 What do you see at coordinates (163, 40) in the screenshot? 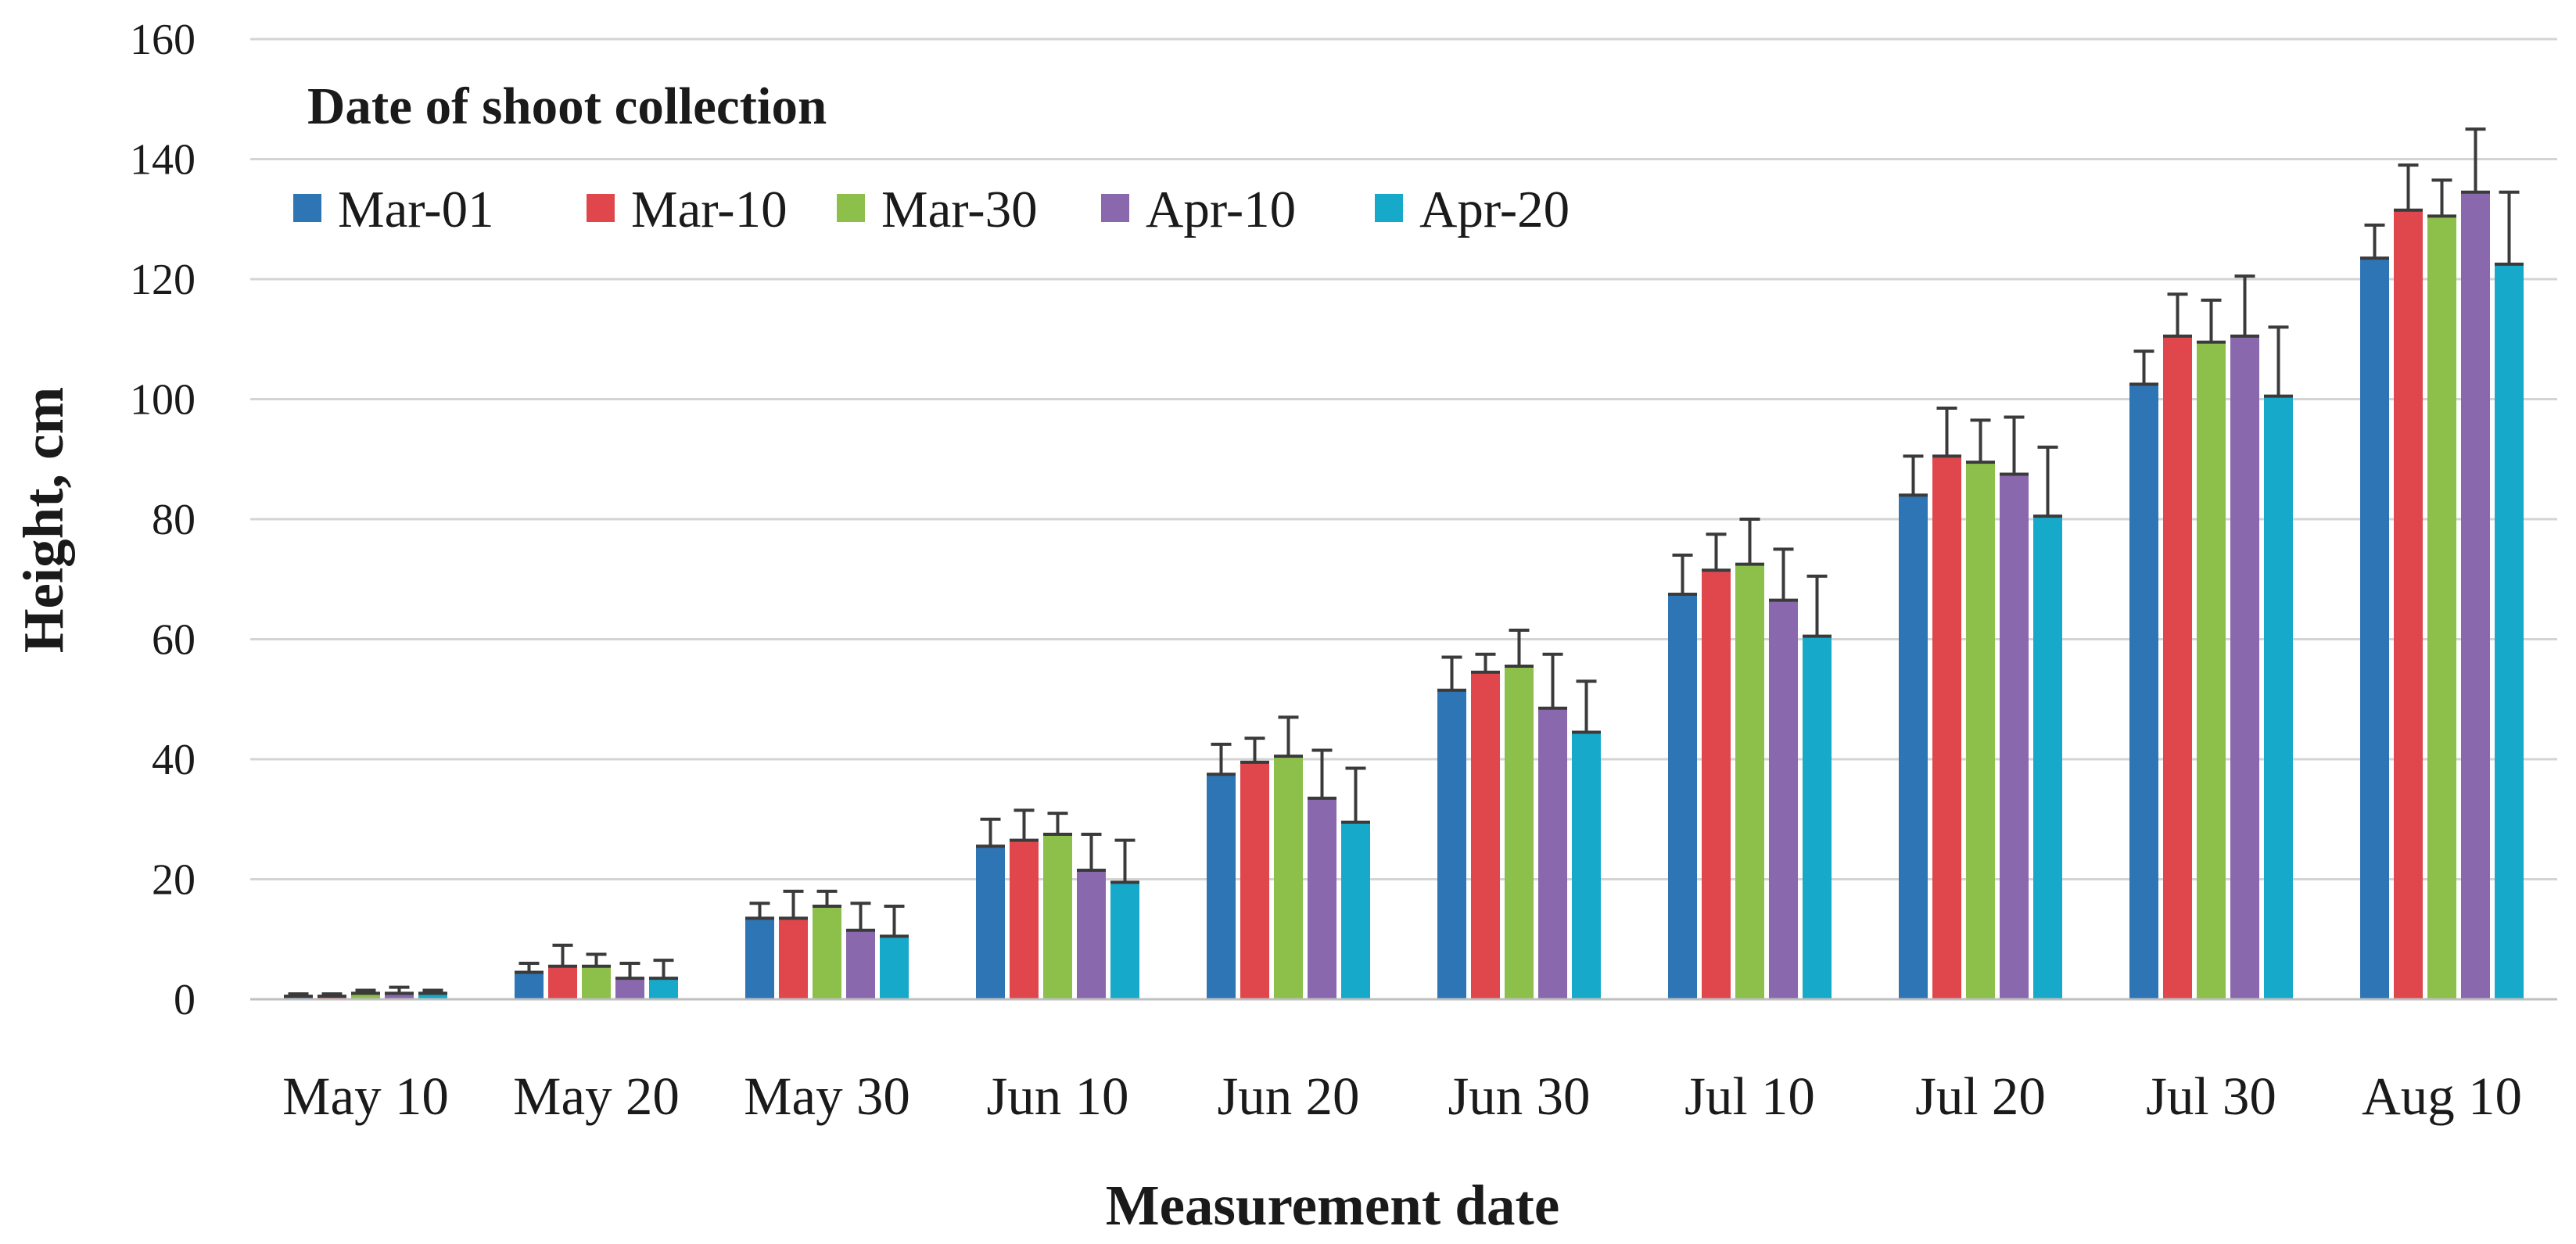
I see `y-tick-label: 160` at bounding box center [163, 40].